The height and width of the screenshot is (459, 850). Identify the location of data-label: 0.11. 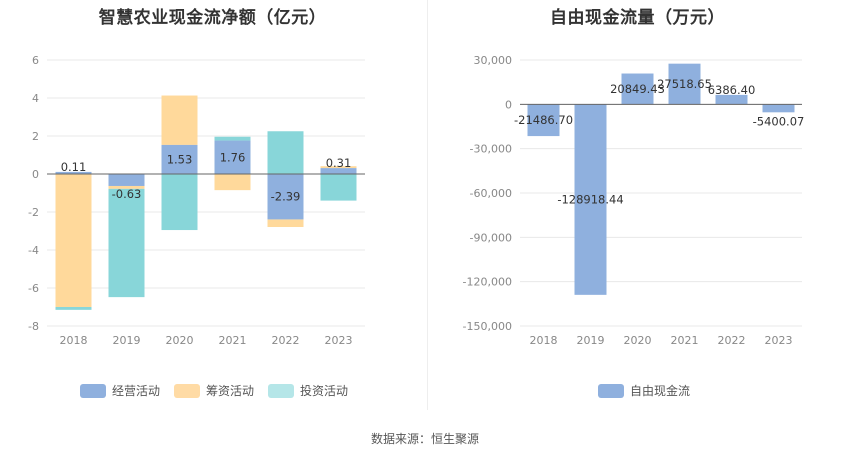
(74, 167).